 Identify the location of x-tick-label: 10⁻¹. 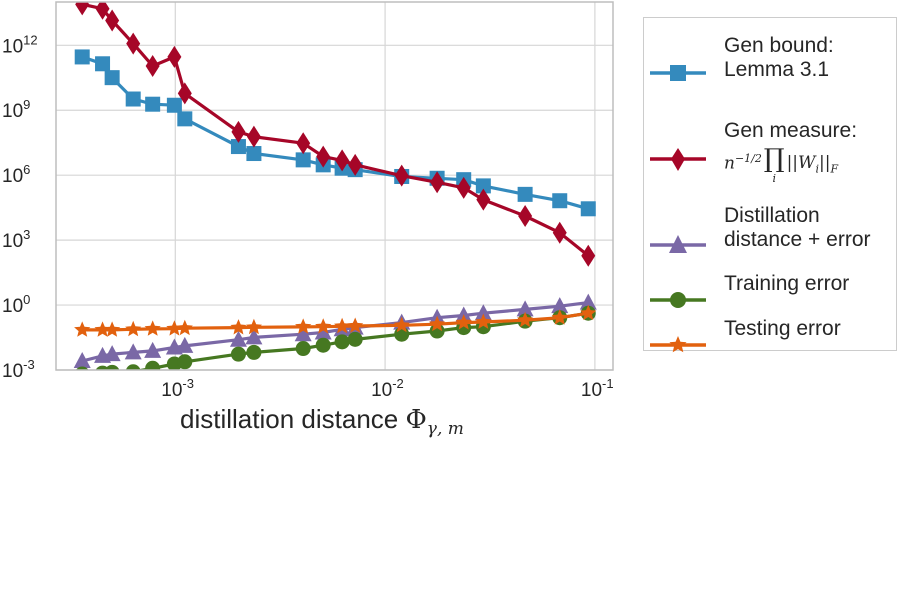
(597, 388).